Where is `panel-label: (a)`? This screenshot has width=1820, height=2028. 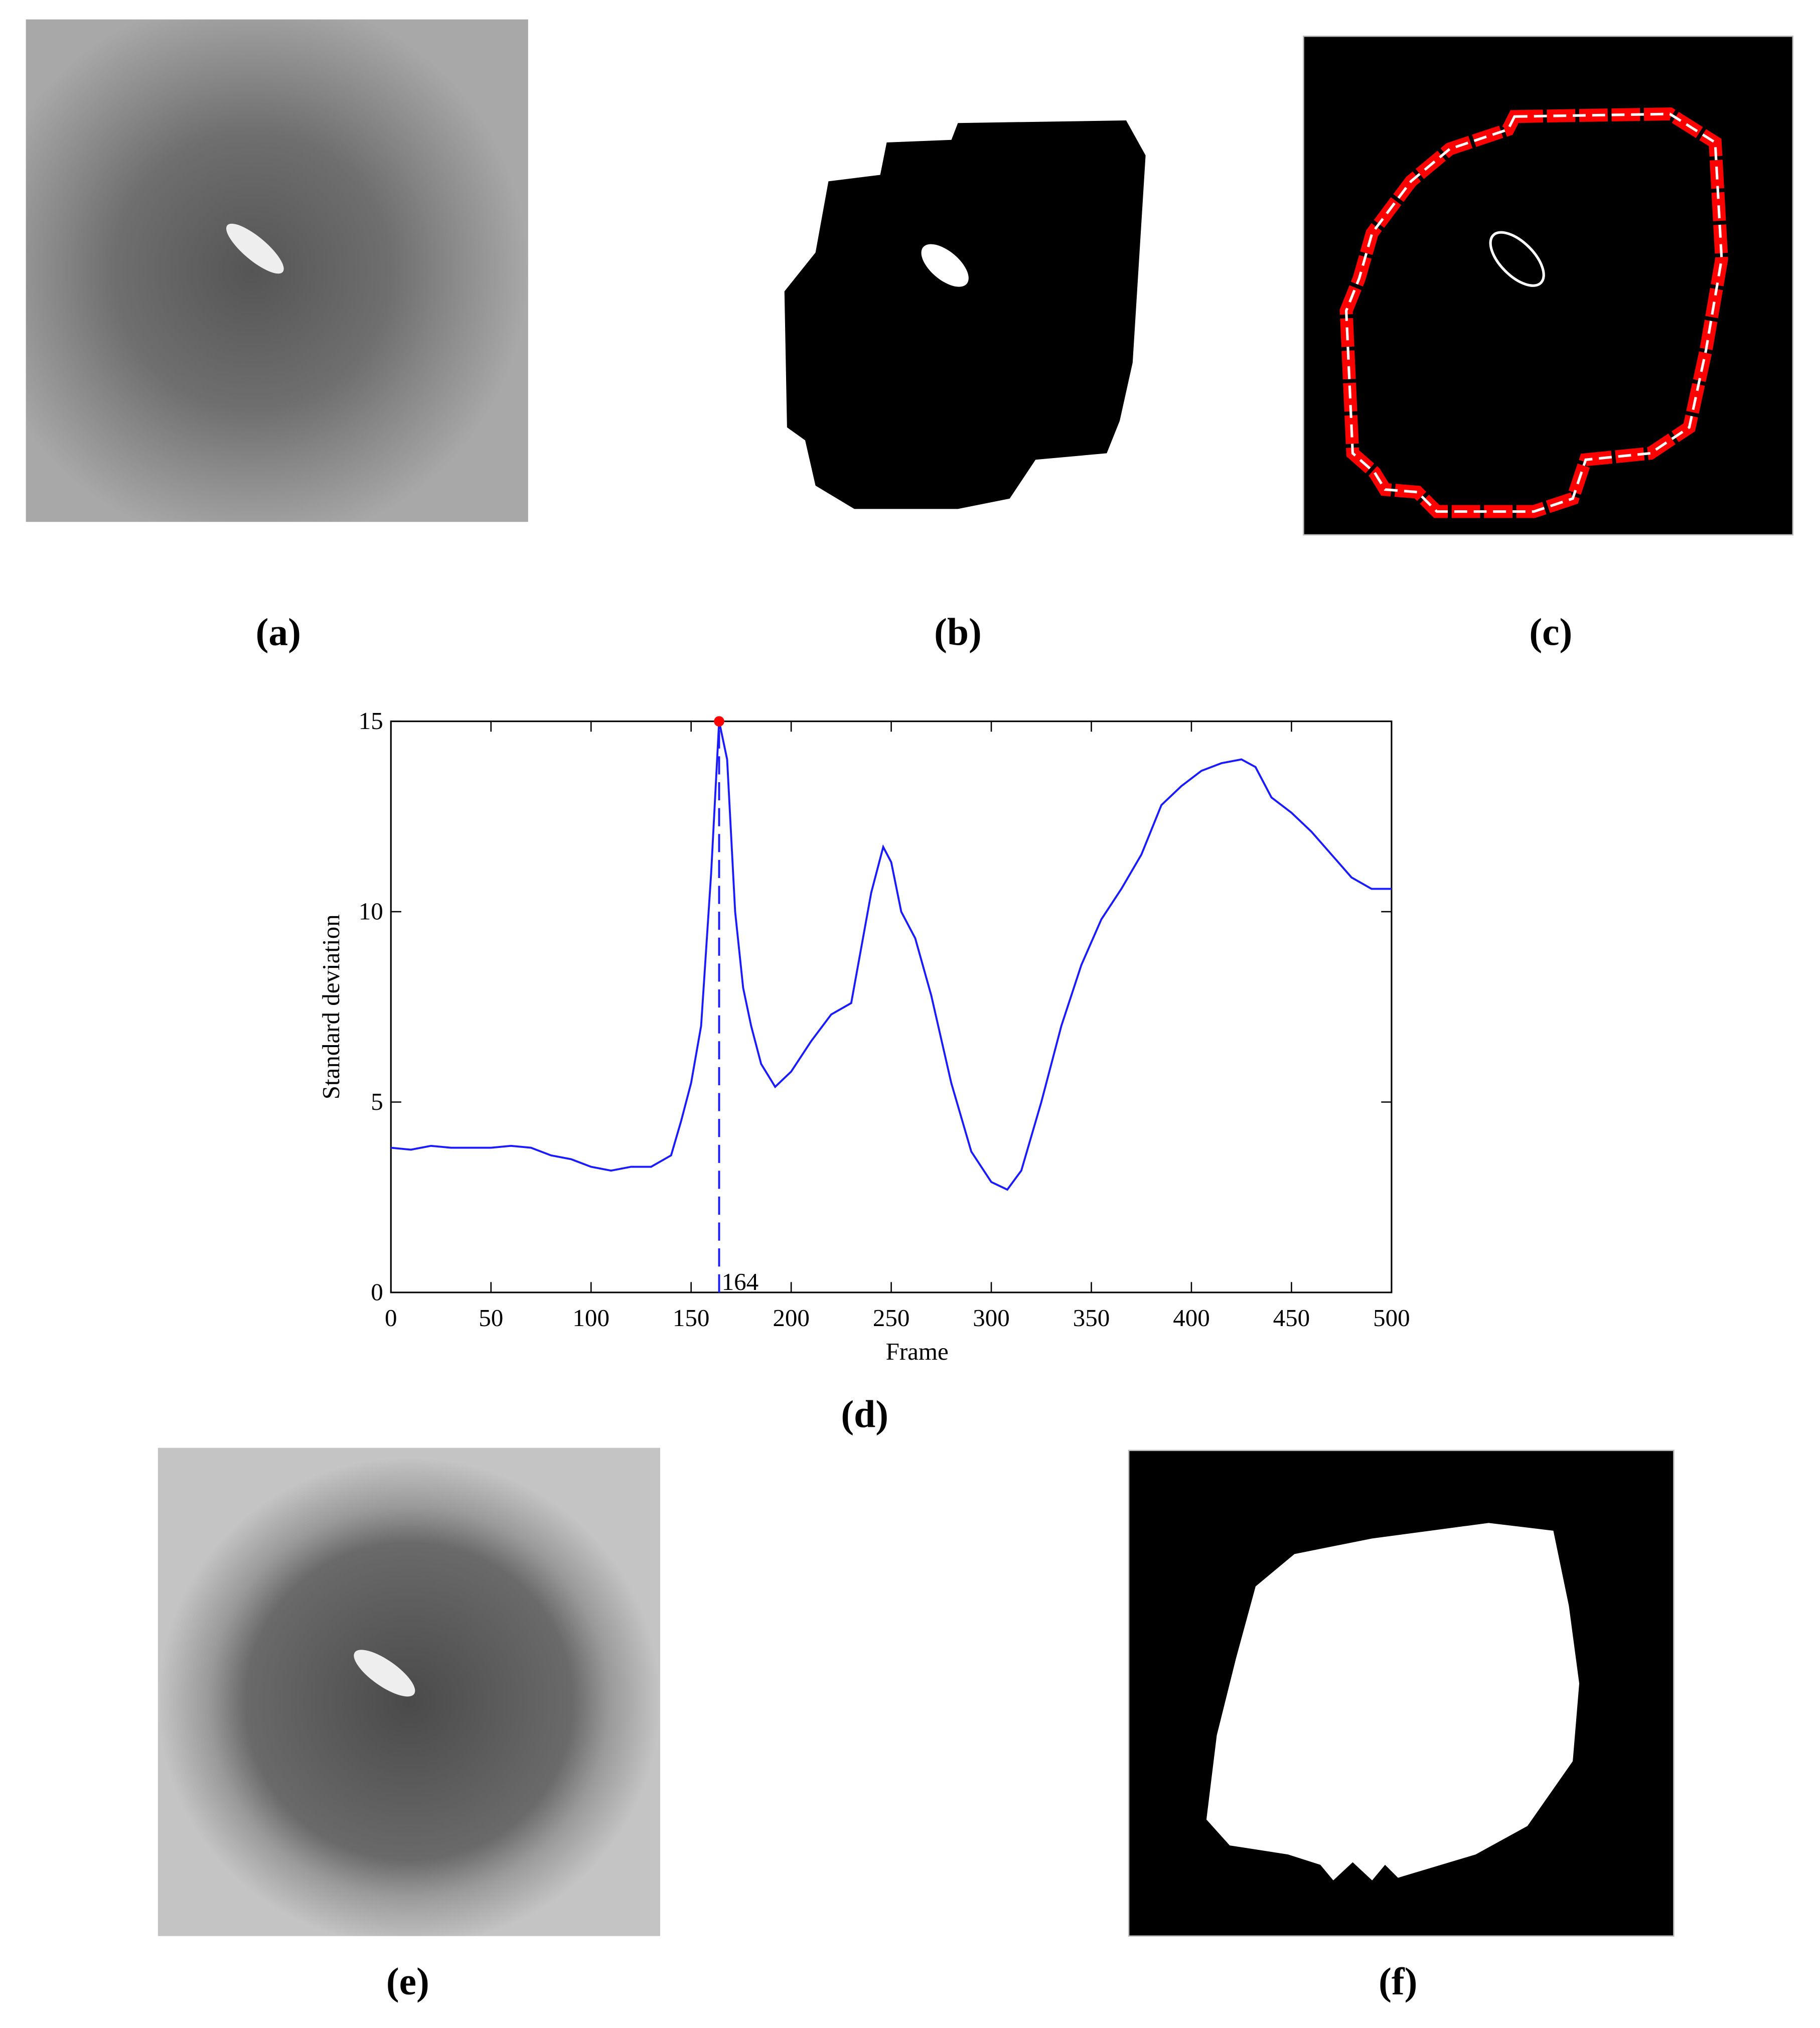 panel-label: (a) is located at coordinates (278, 631).